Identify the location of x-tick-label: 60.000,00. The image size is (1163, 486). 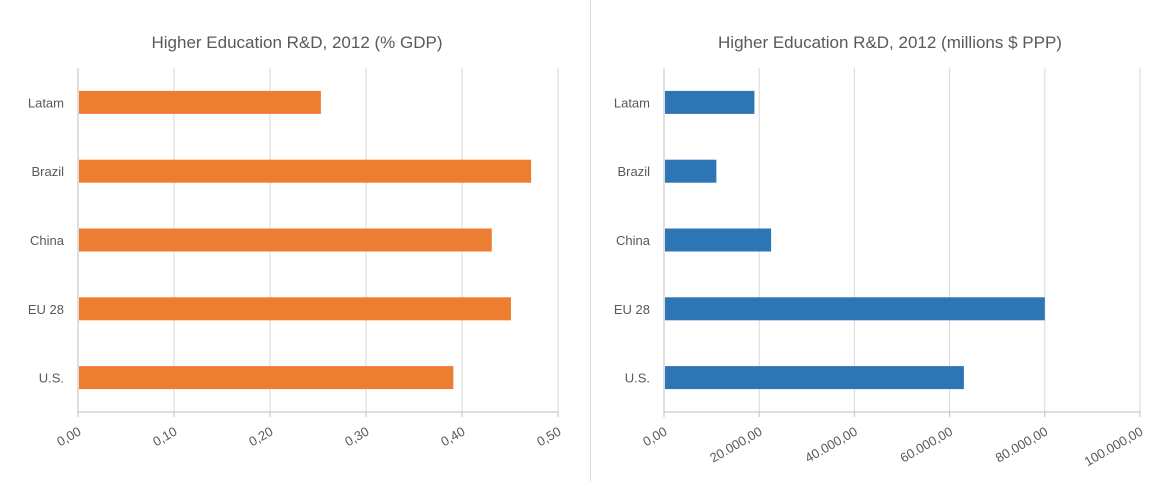
(927, 445).